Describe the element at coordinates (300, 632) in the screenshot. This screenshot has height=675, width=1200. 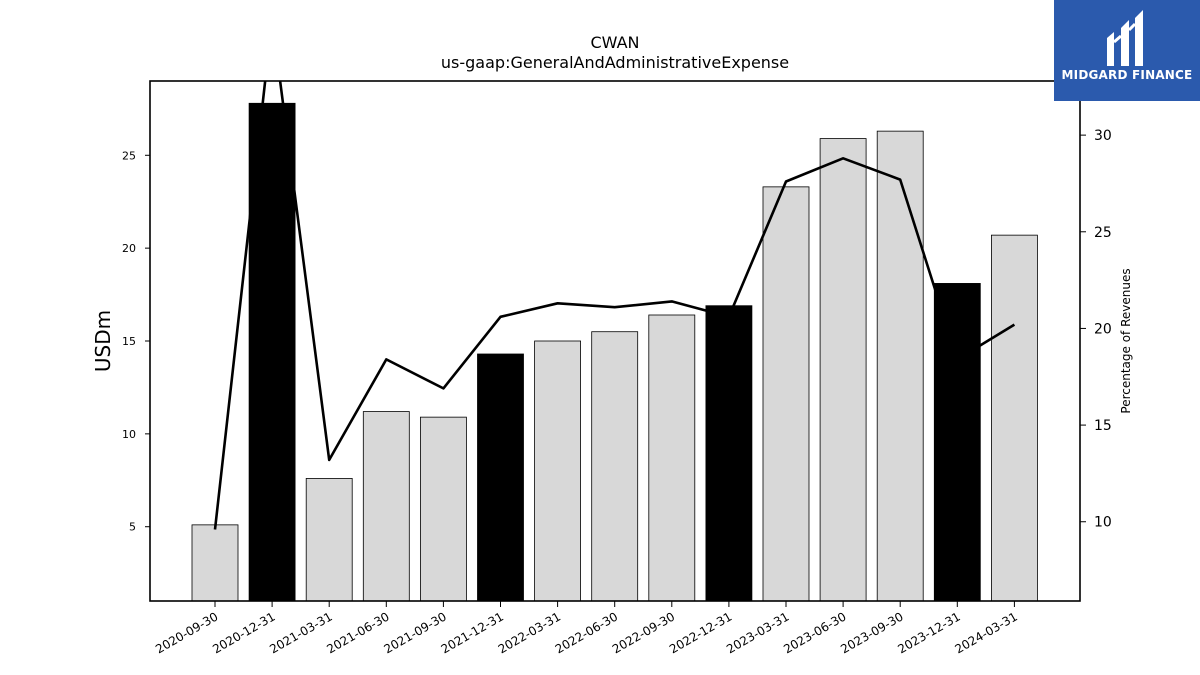
I see `x-tick-label: 2021-03-31` at that location.